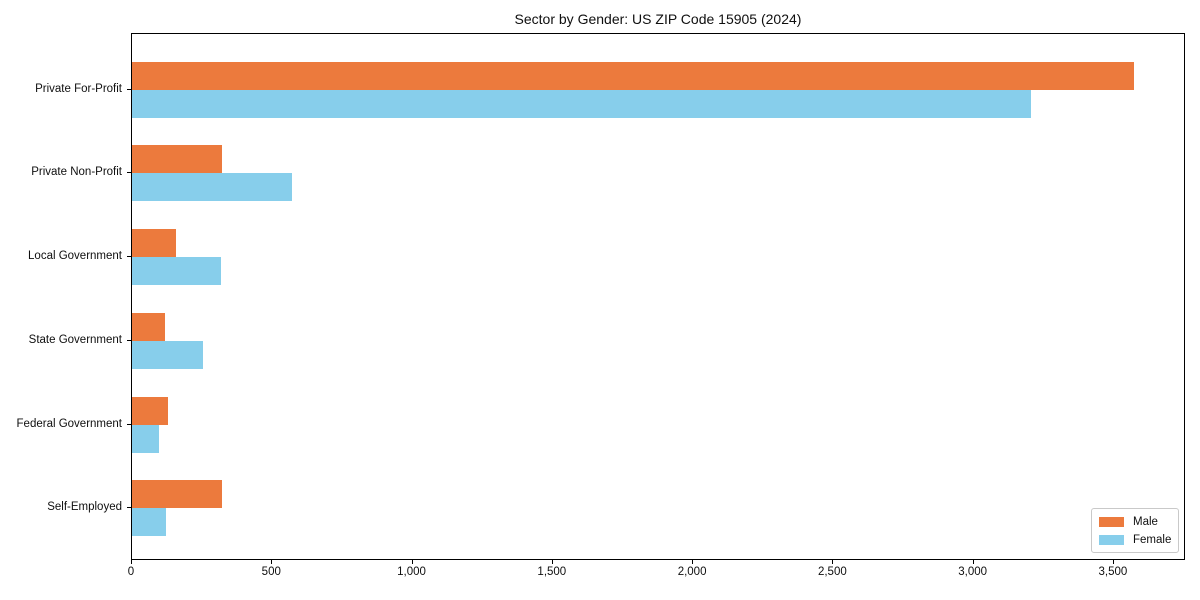  What do you see at coordinates (177, 271) in the screenshot?
I see `bar-female-local-government` at bounding box center [177, 271].